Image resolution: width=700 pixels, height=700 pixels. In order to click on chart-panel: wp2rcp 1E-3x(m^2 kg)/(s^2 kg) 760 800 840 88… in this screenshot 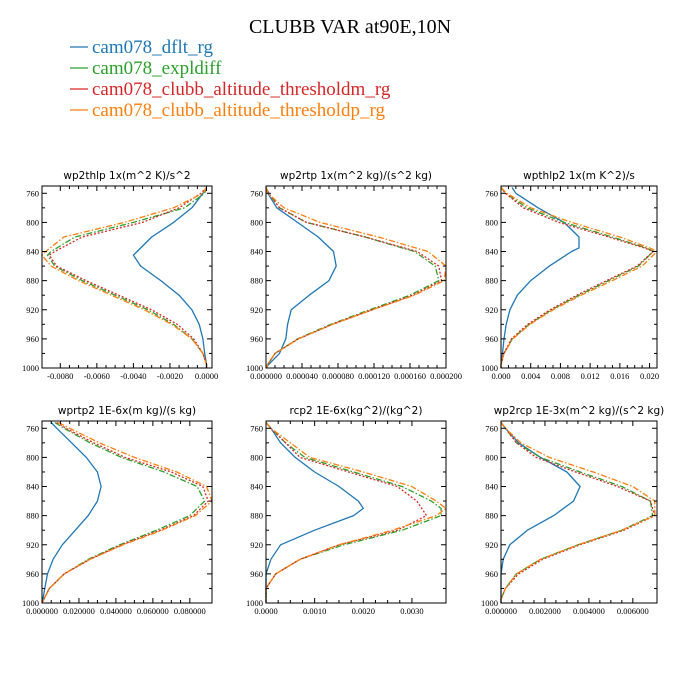, I will do `click(572, 510)`.